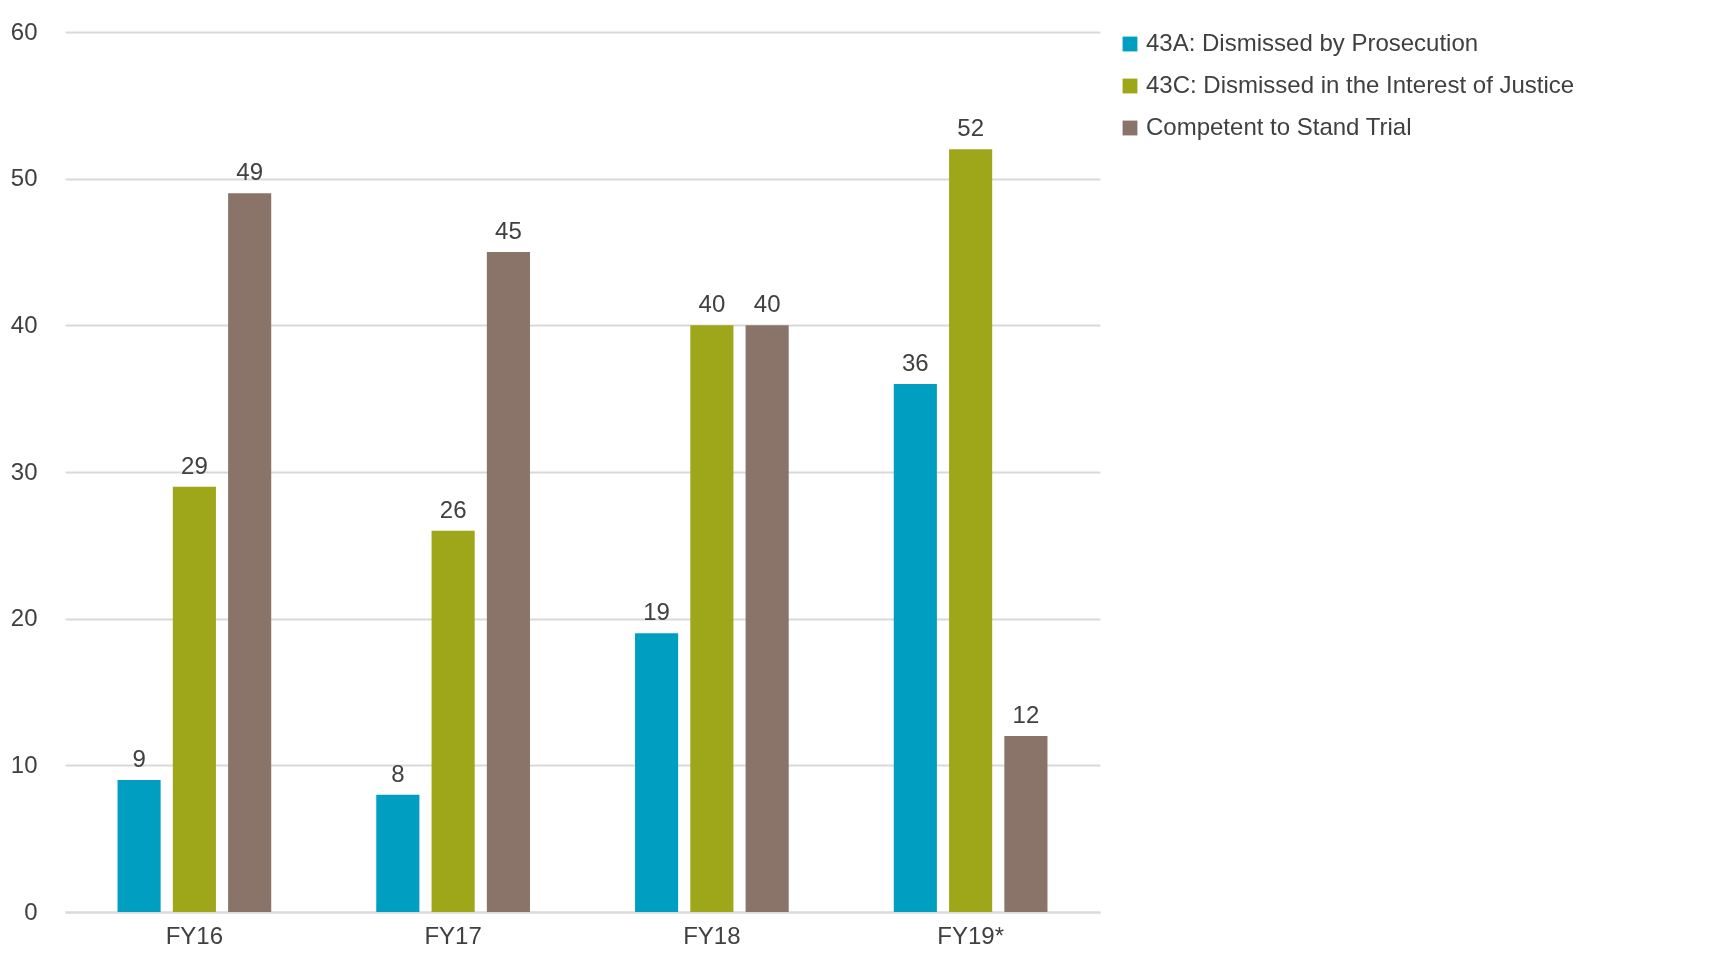 This screenshot has height=955, width=1709. I want to click on data-label: 26, so click(453, 509).